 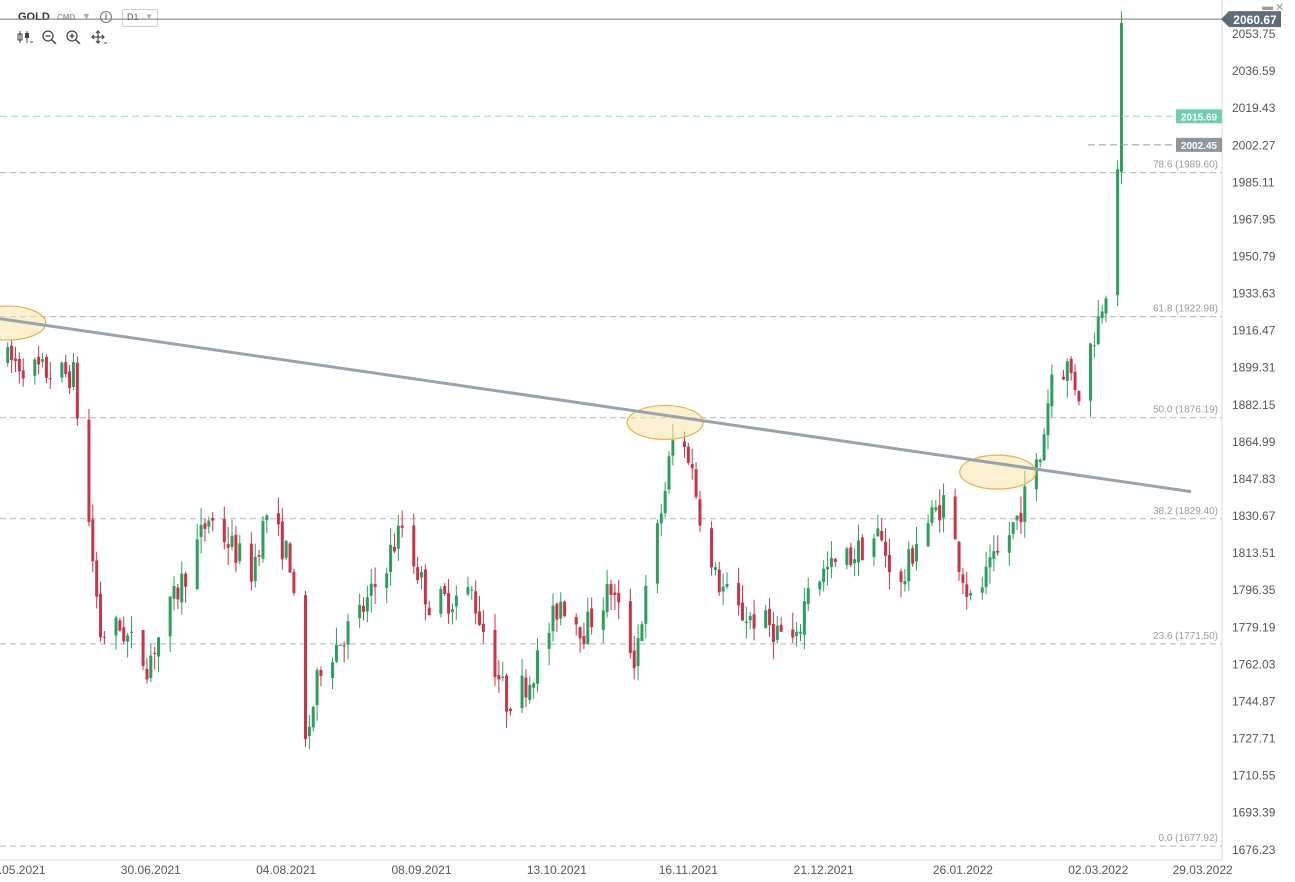 What do you see at coordinates (34, 17) in the screenshot?
I see `symbol-label: GOLD` at bounding box center [34, 17].